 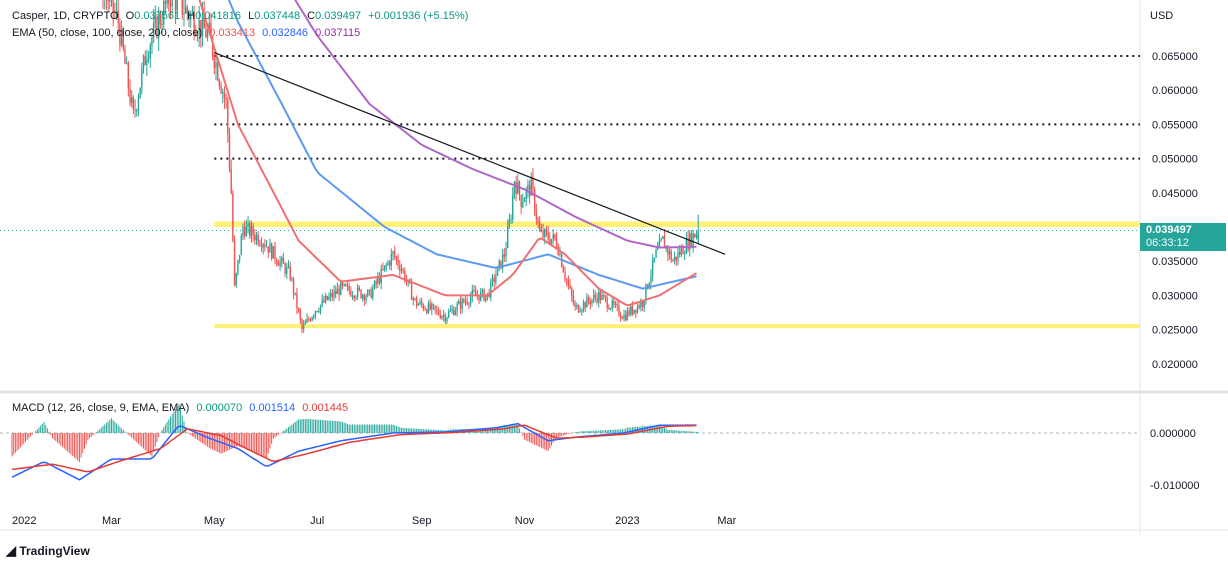 I want to click on resistance-zone, so click(x=677, y=224).